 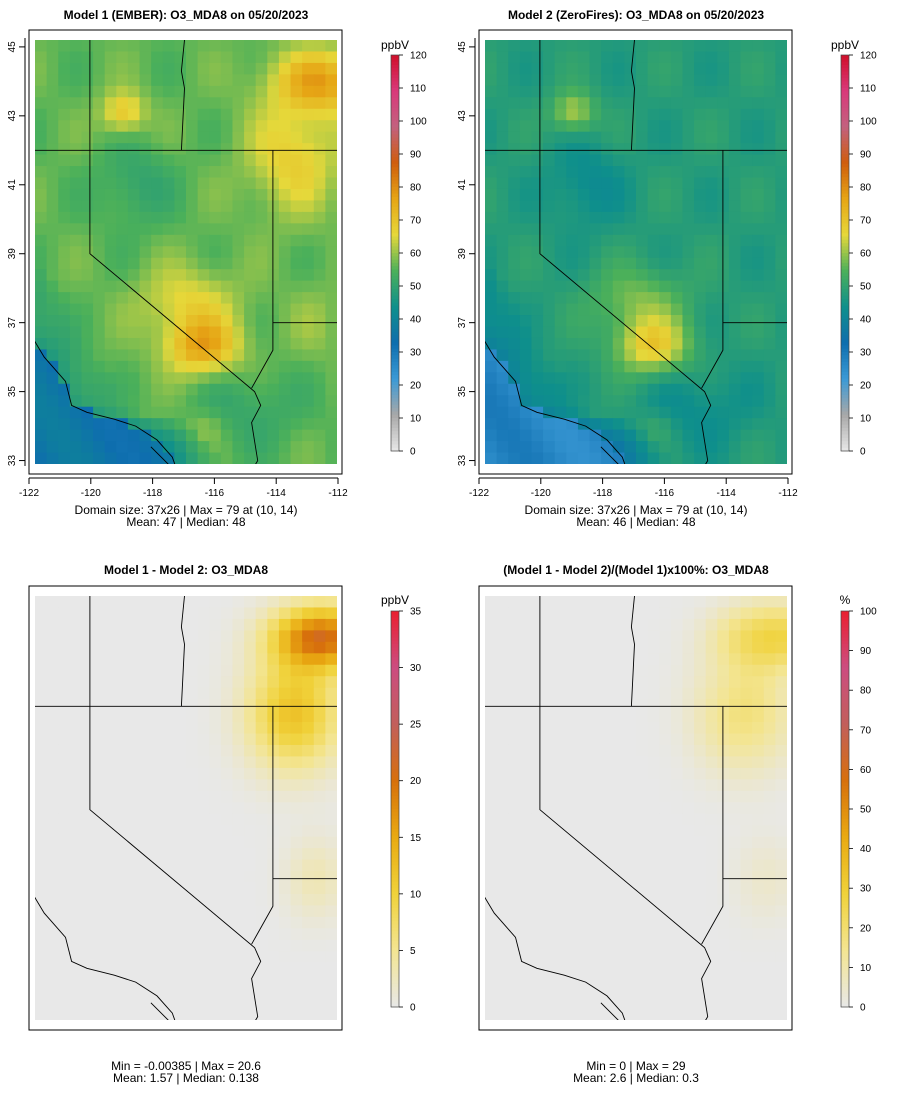 I want to click on colorbar-tick-label: 20, so click(x=866, y=928).